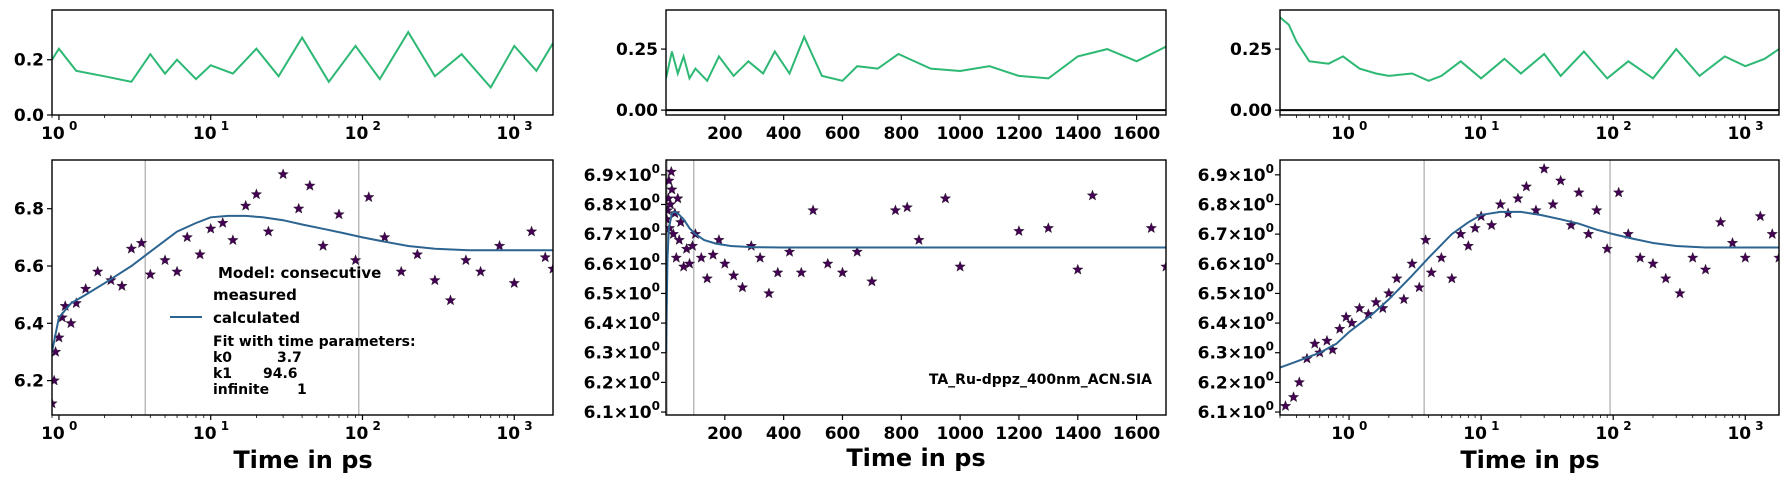  I want to click on y-tick-label: 6.4, so click(29, 324).